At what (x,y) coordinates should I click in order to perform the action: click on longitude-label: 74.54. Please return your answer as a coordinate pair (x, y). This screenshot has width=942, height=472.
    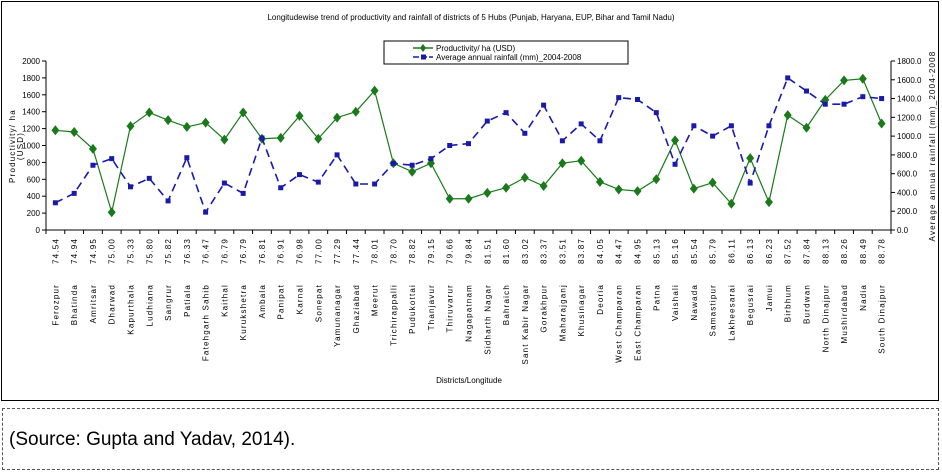
    Looking at the image, I should click on (55, 251).